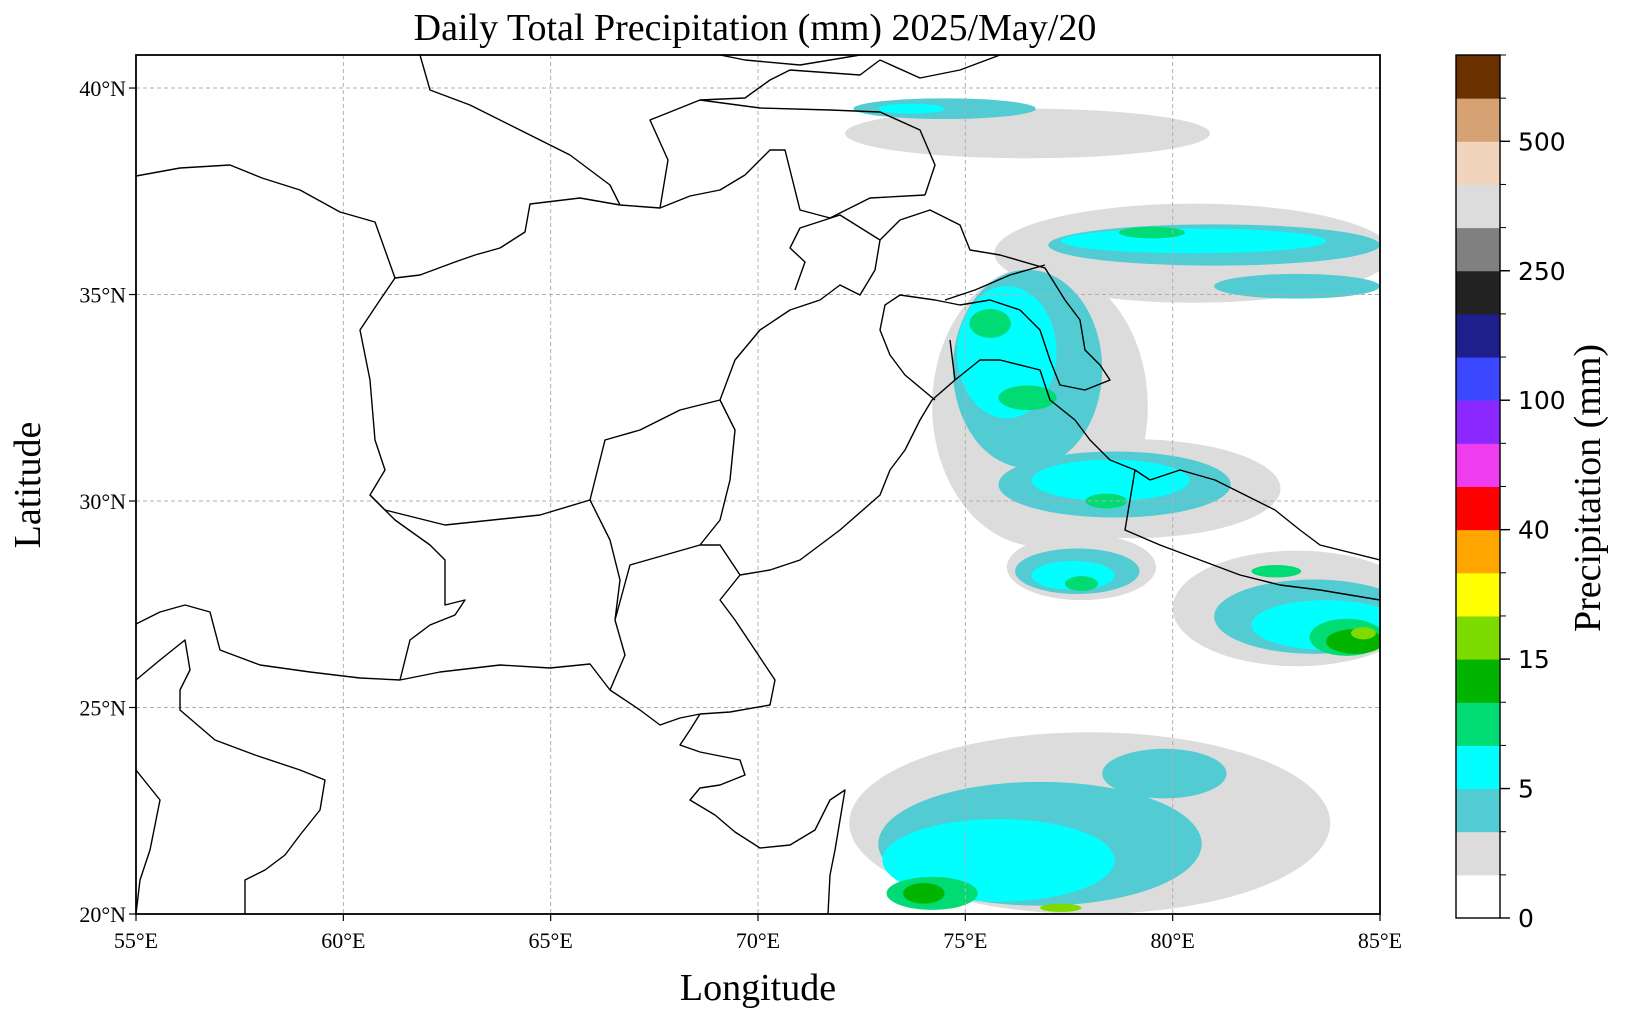  What do you see at coordinates (1052, 420) in the screenshot?
I see `india-north-border` at bounding box center [1052, 420].